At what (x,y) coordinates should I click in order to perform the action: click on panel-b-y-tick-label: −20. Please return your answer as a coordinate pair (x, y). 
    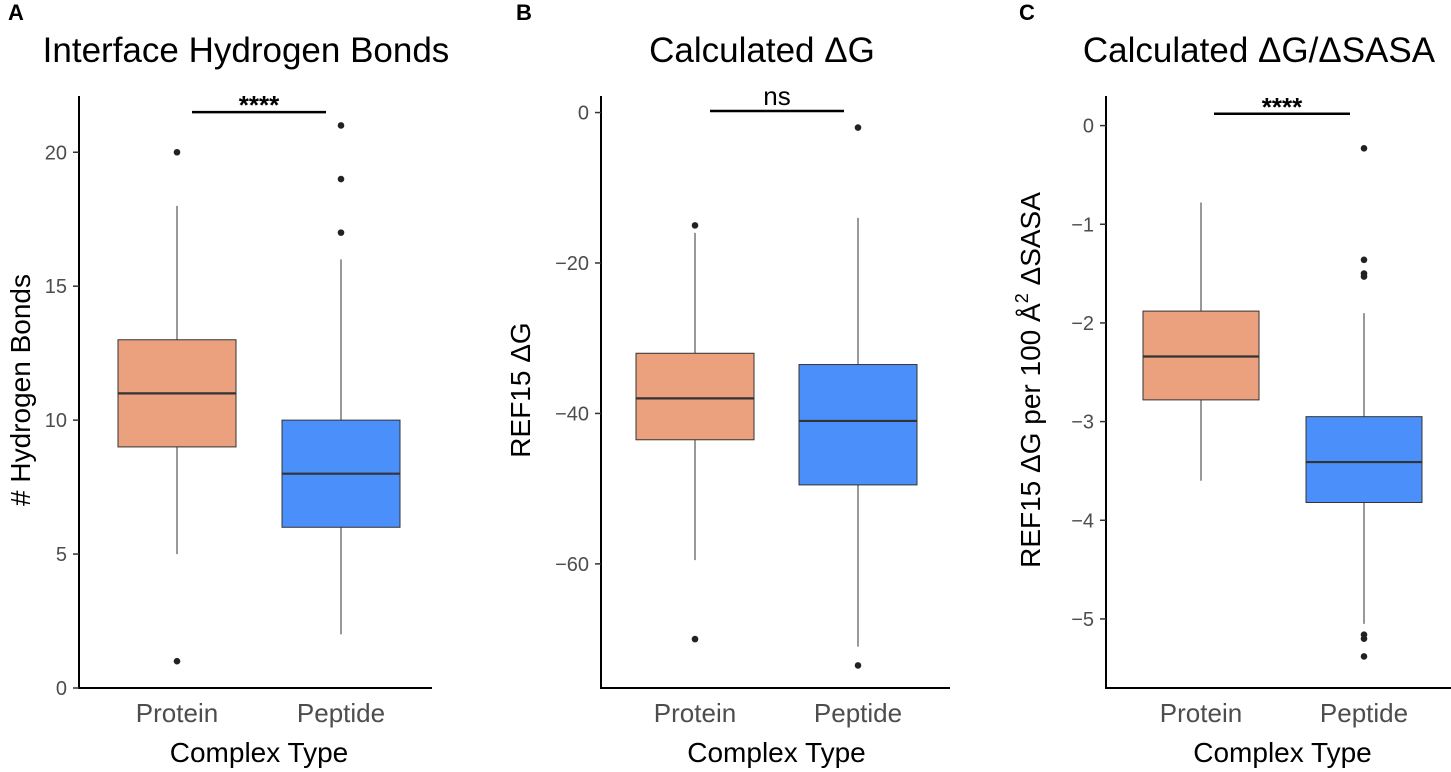
    Looking at the image, I should click on (572, 264).